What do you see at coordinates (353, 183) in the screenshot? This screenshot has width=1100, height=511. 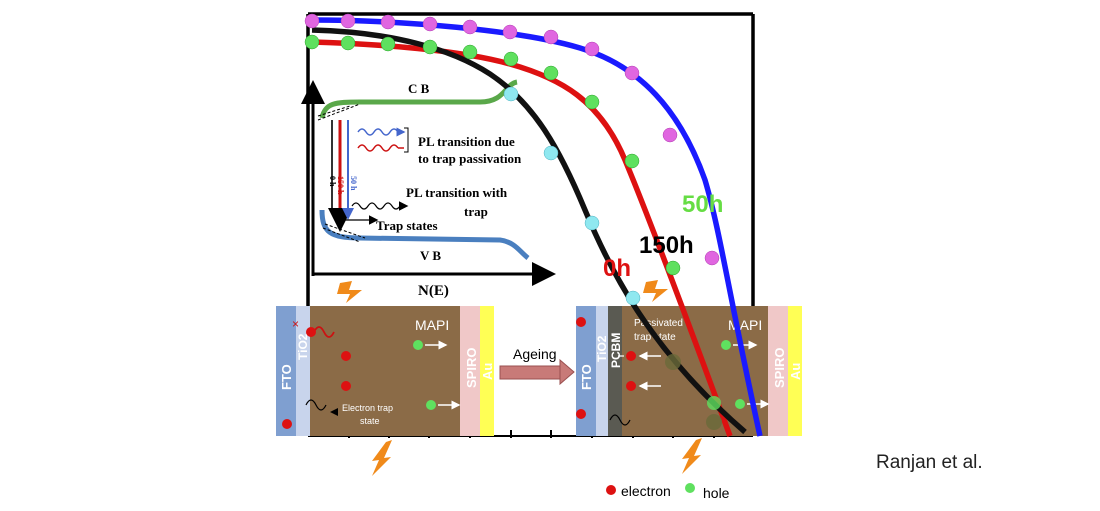 I see `time-50h-label: 50 h` at bounding box center [353, 183].